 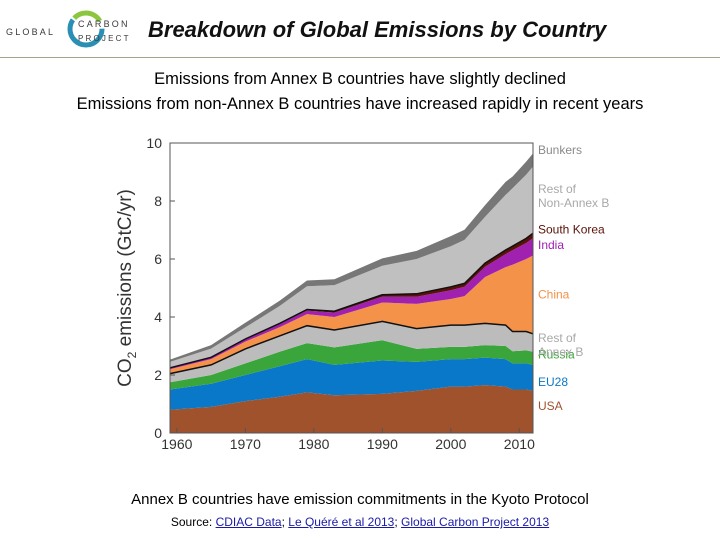 I want to click on area-rest-of-annex-b, so click(x=351, y=352).